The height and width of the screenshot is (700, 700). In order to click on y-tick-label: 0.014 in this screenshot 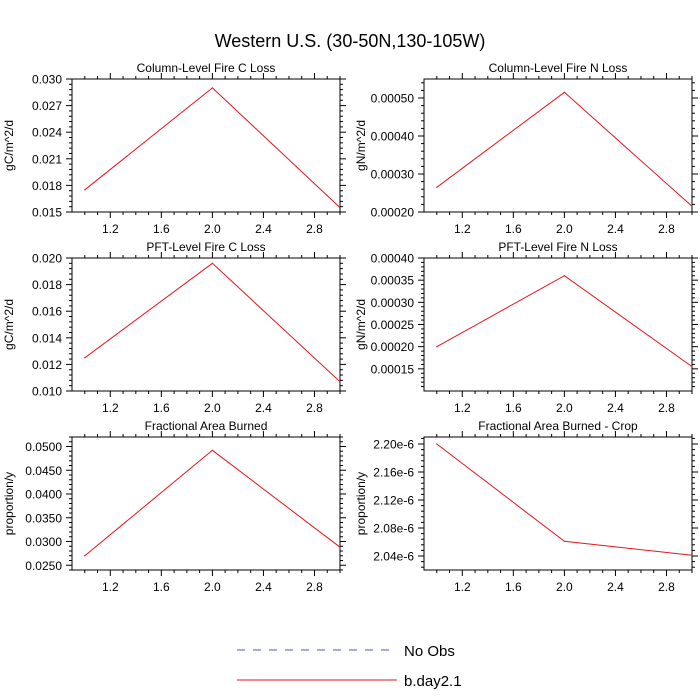, I will do `click(47, 338)`.